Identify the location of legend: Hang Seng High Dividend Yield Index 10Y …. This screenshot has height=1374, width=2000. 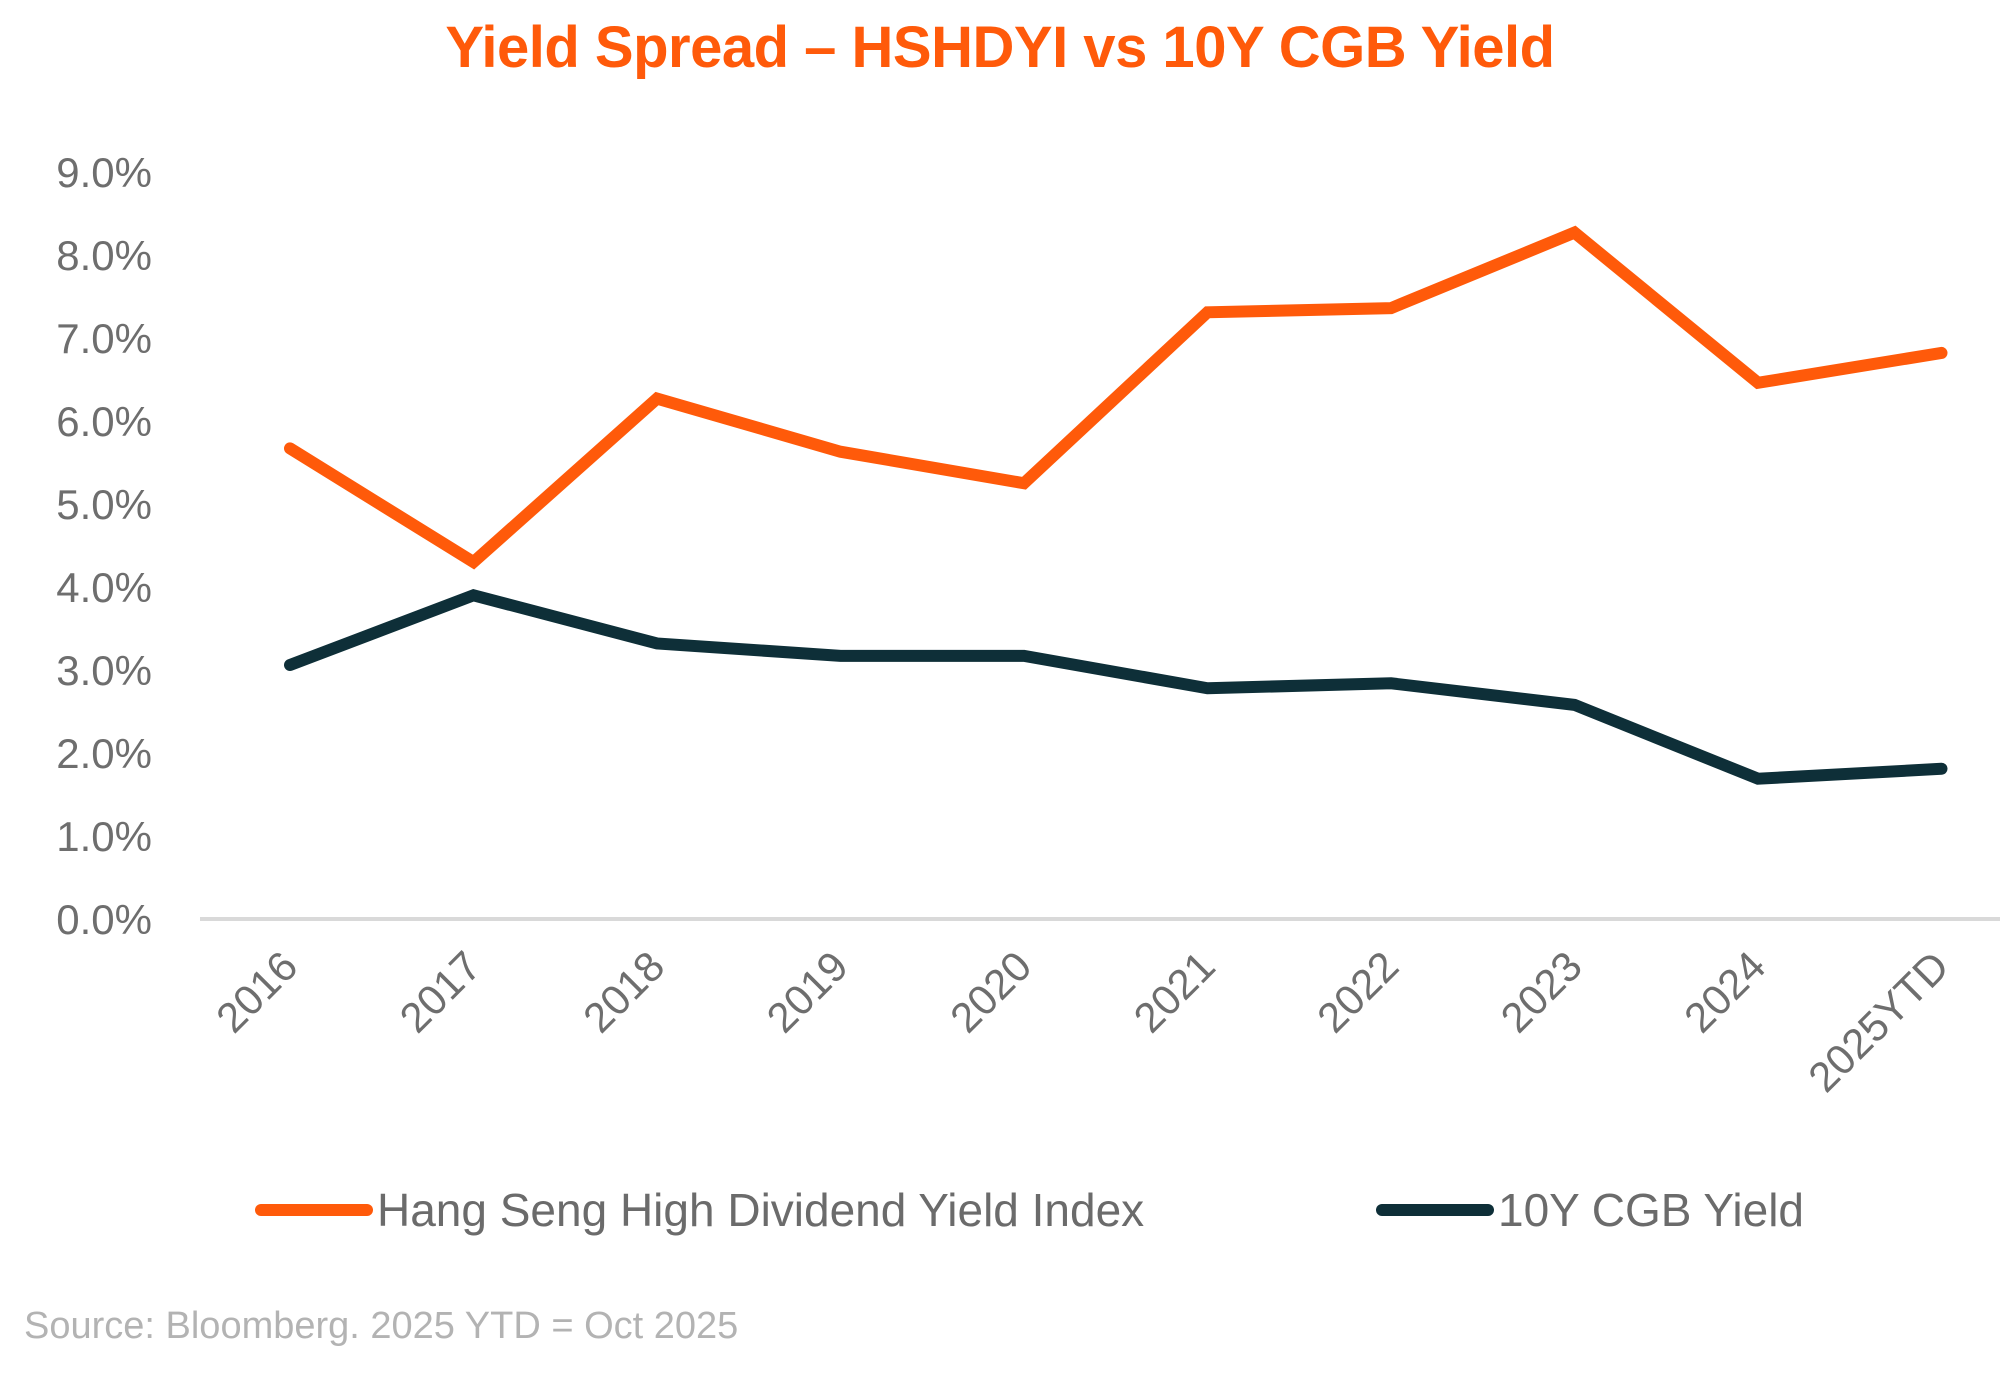
(1000, 1210).